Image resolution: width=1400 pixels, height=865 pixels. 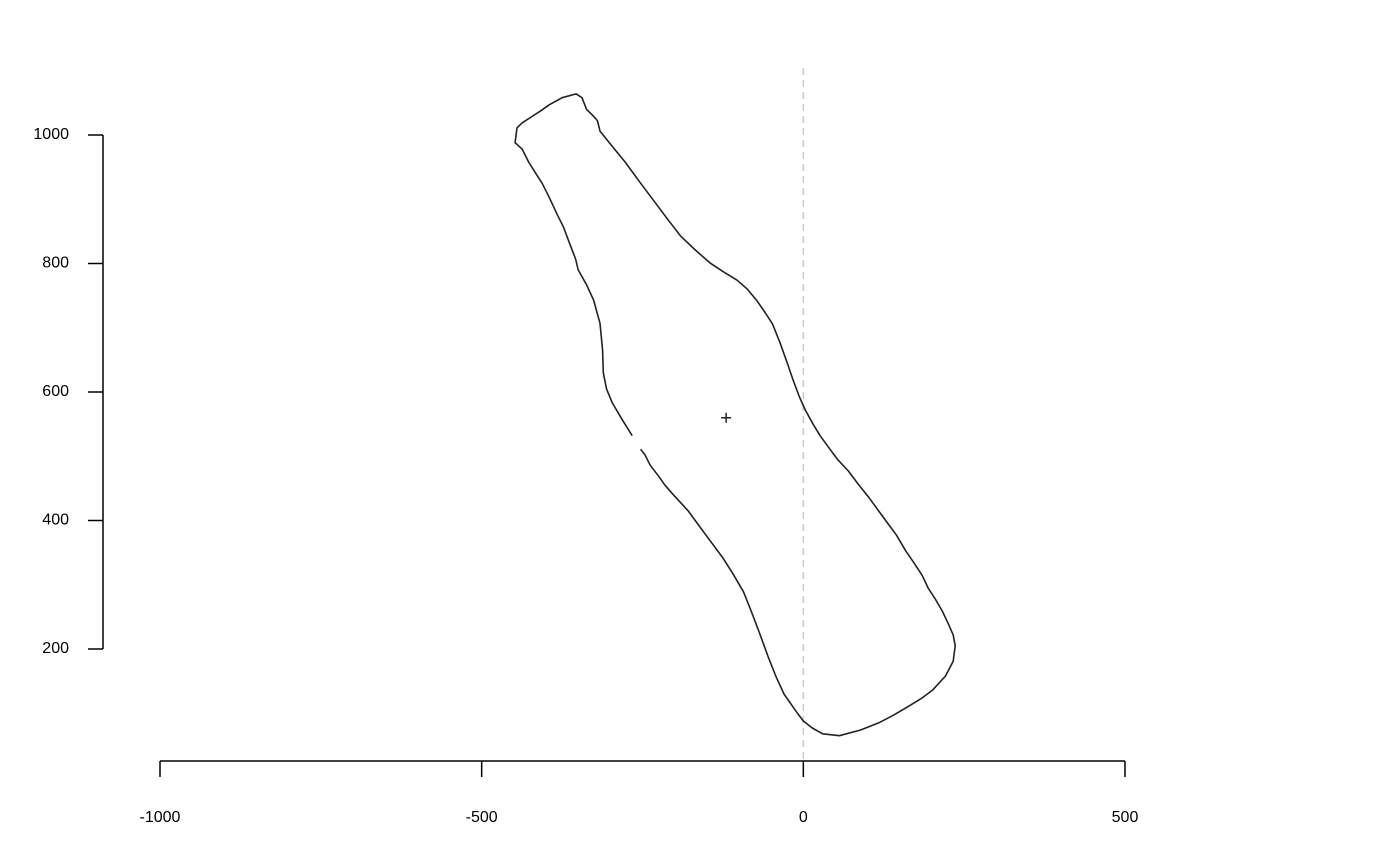 I want to click on y-tick-label: 400, so click(x=55, y=520).